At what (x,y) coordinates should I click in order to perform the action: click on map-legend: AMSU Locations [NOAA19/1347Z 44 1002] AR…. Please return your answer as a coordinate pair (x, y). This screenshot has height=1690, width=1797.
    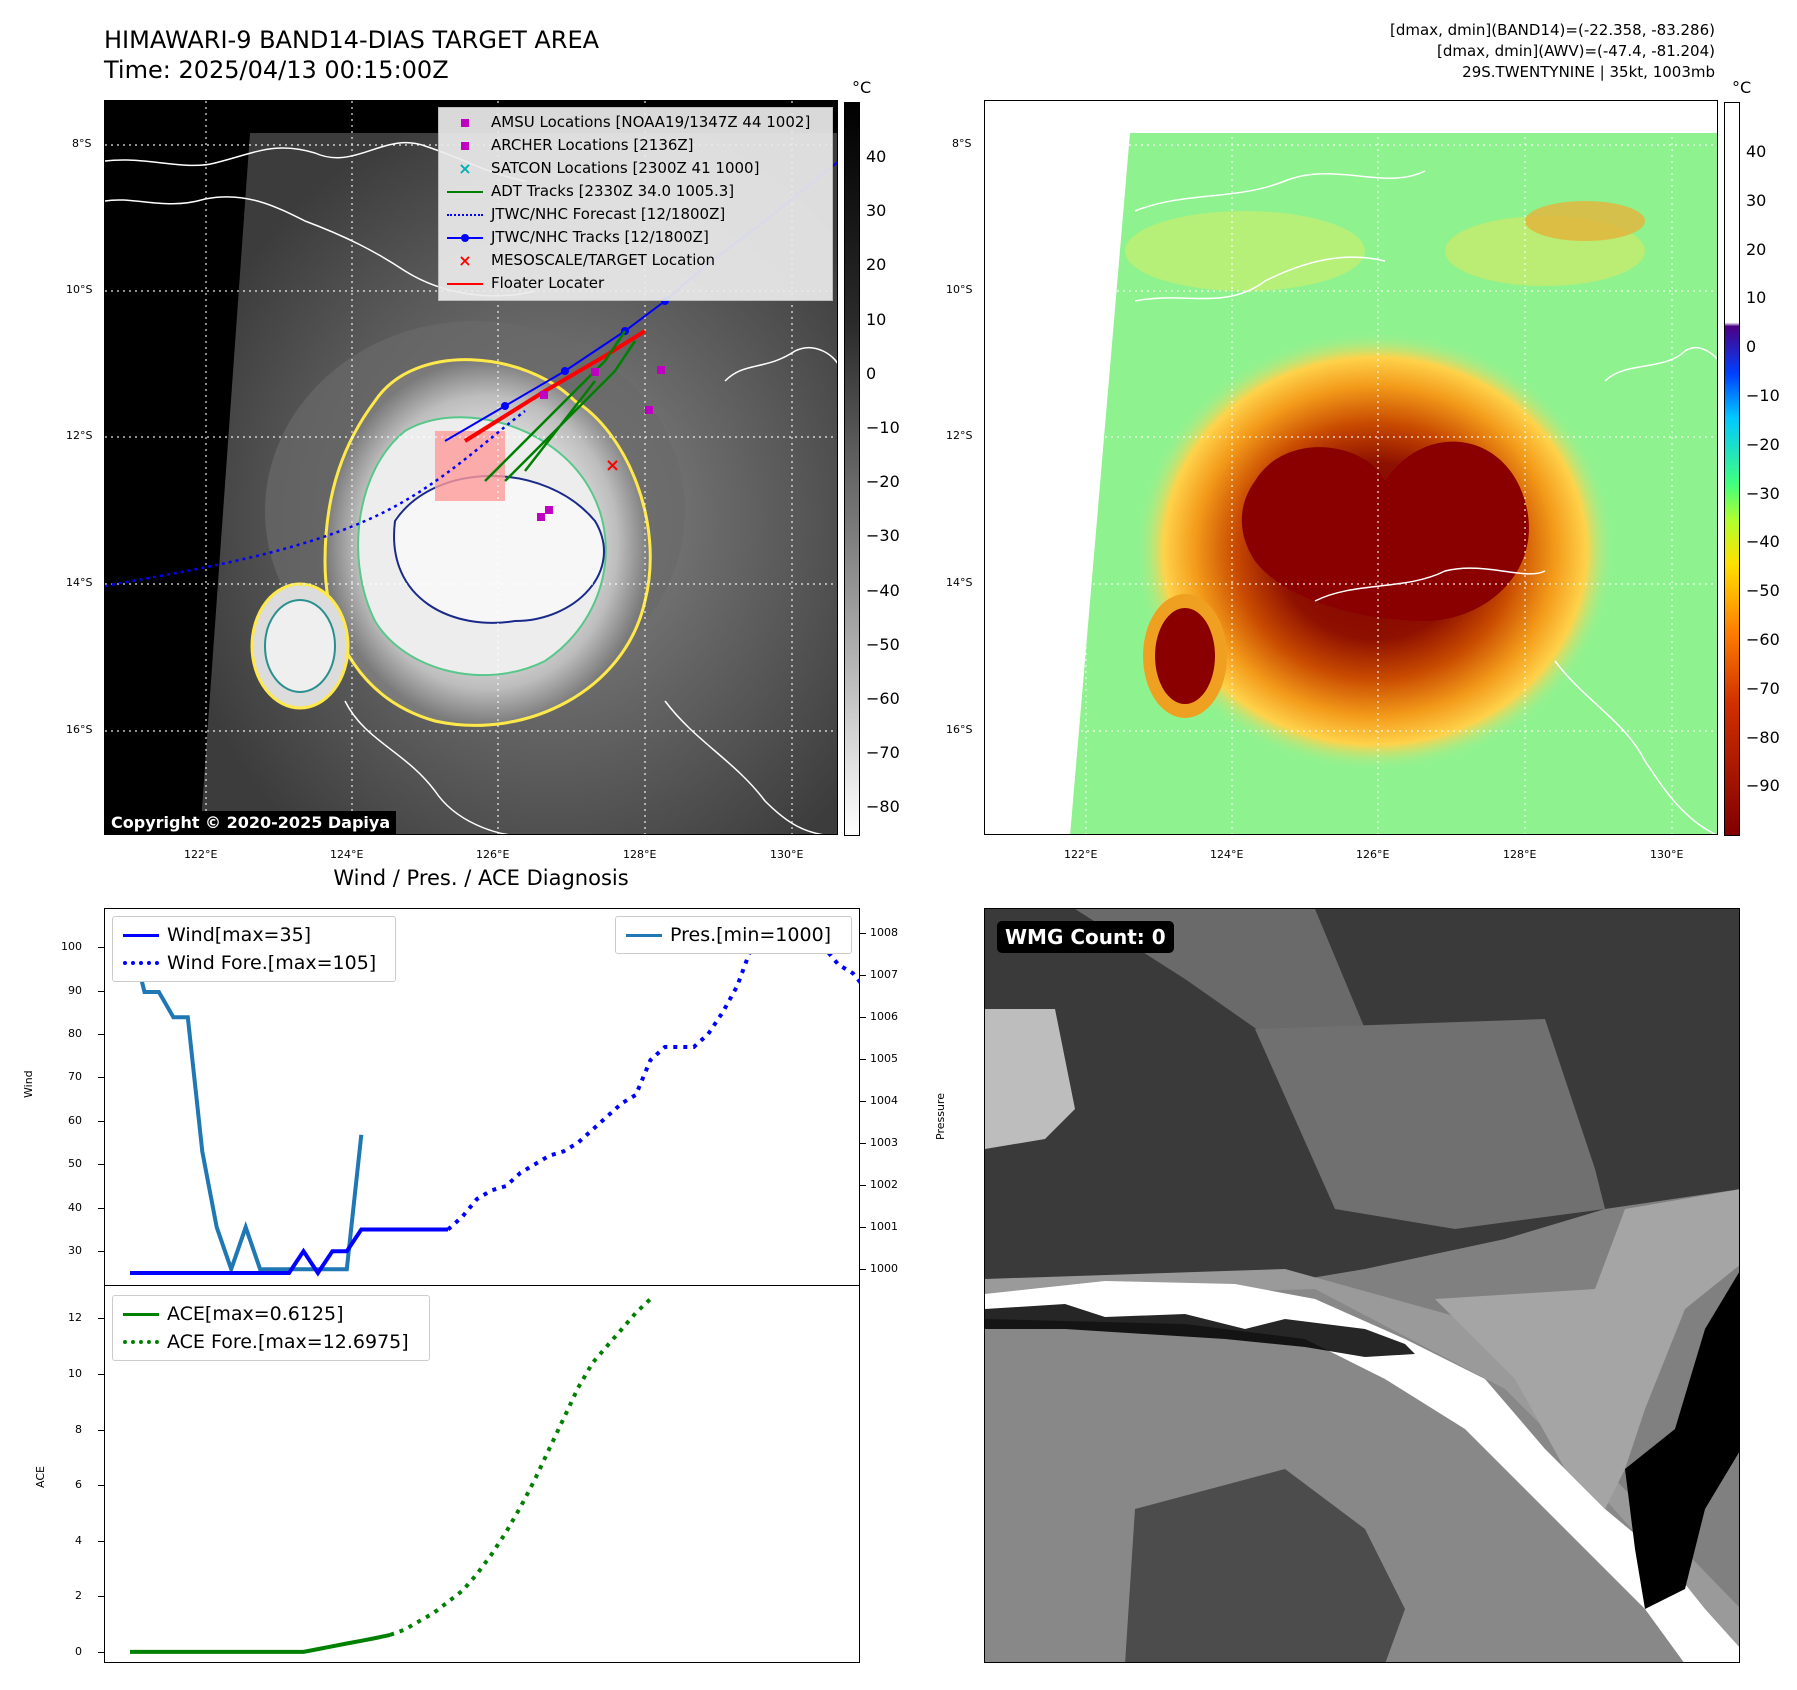
    Looking at the image, I should click on (635, 204).